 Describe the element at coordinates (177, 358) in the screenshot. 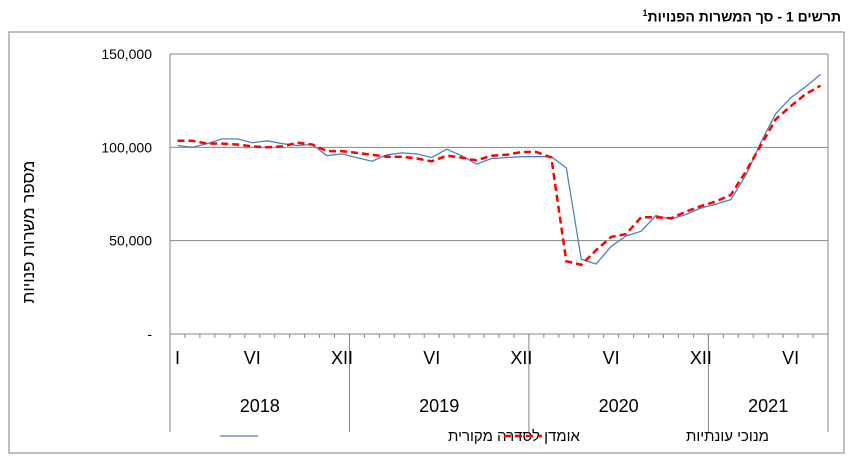

I see `x-period-label-0: I` at that location.